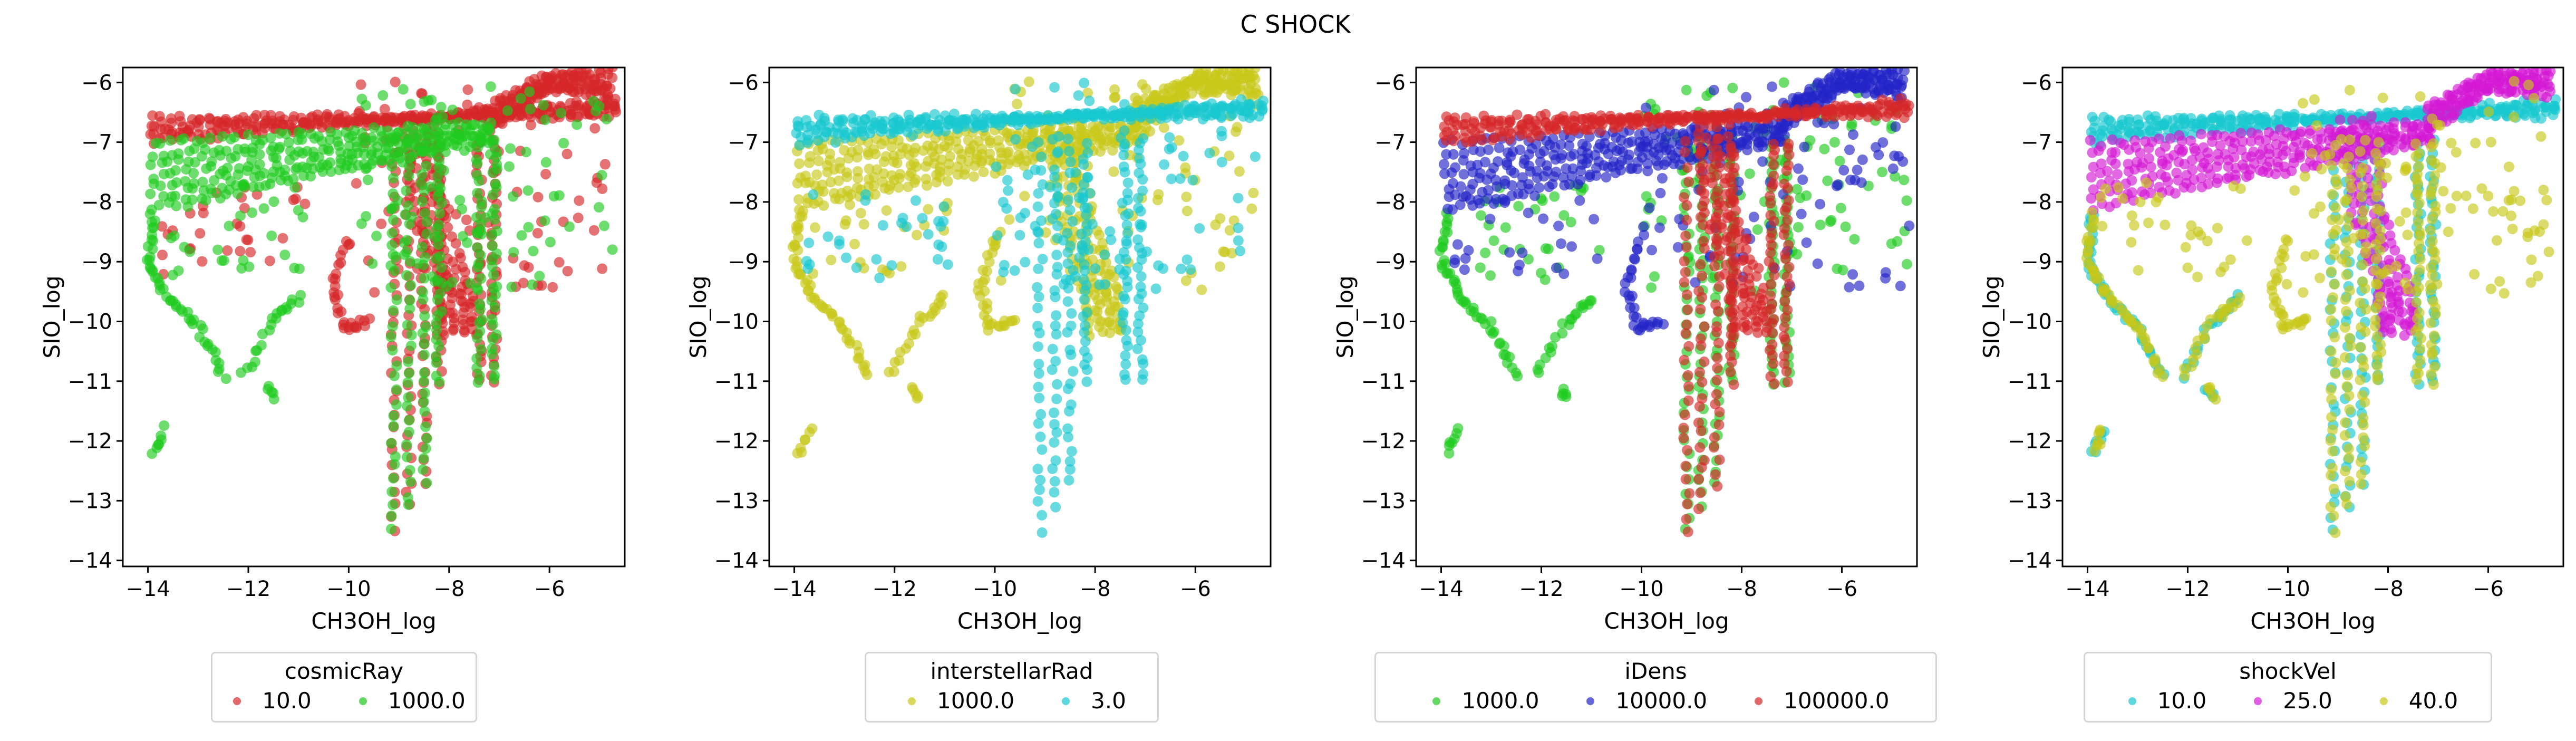 The height and width of the screenshot is (741, 2576). Describe the element at coordinates (743, 202) in the screenshot. I see `y-tick-label: −8` at that location.